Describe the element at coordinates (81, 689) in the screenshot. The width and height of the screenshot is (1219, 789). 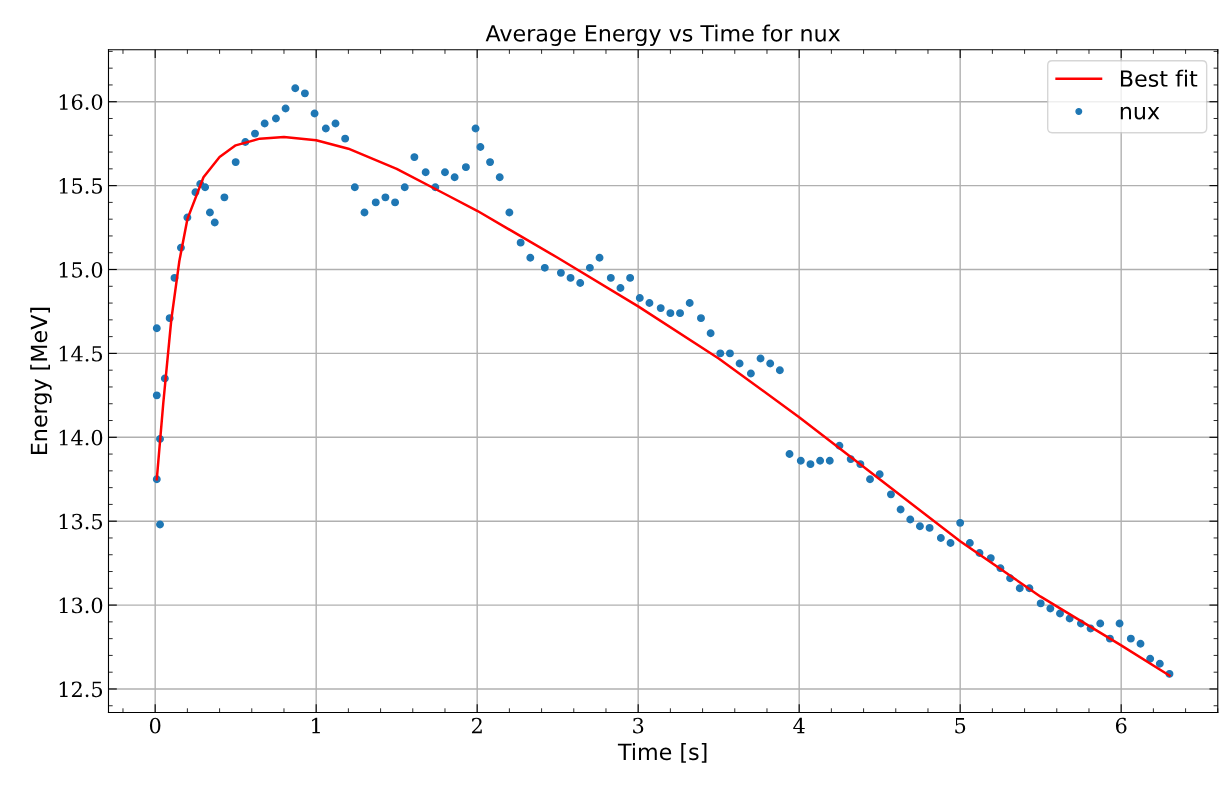
I see `y-tick-label: 12.5` at that location.